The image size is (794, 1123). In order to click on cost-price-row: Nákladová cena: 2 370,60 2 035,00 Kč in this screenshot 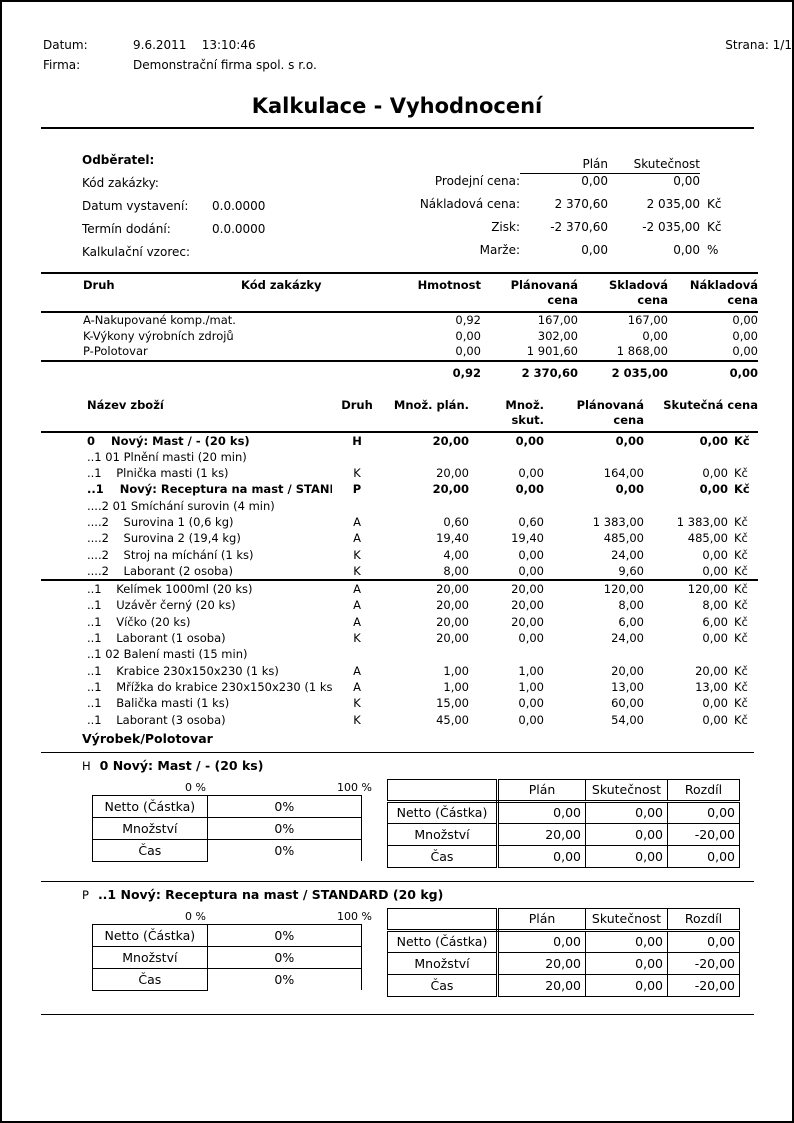, I will do `click(570, 204)`.